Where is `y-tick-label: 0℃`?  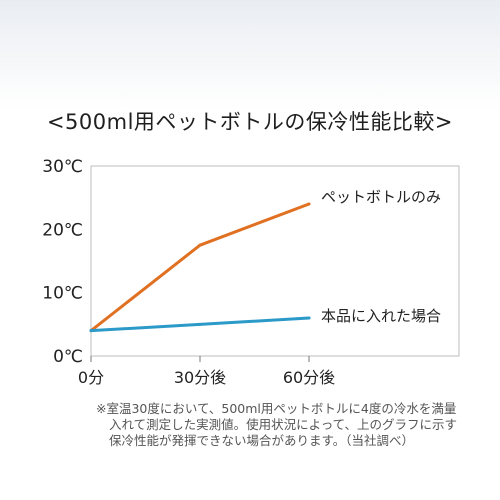
y-tick-label: 0℃ is located at coordinates (68, 357).